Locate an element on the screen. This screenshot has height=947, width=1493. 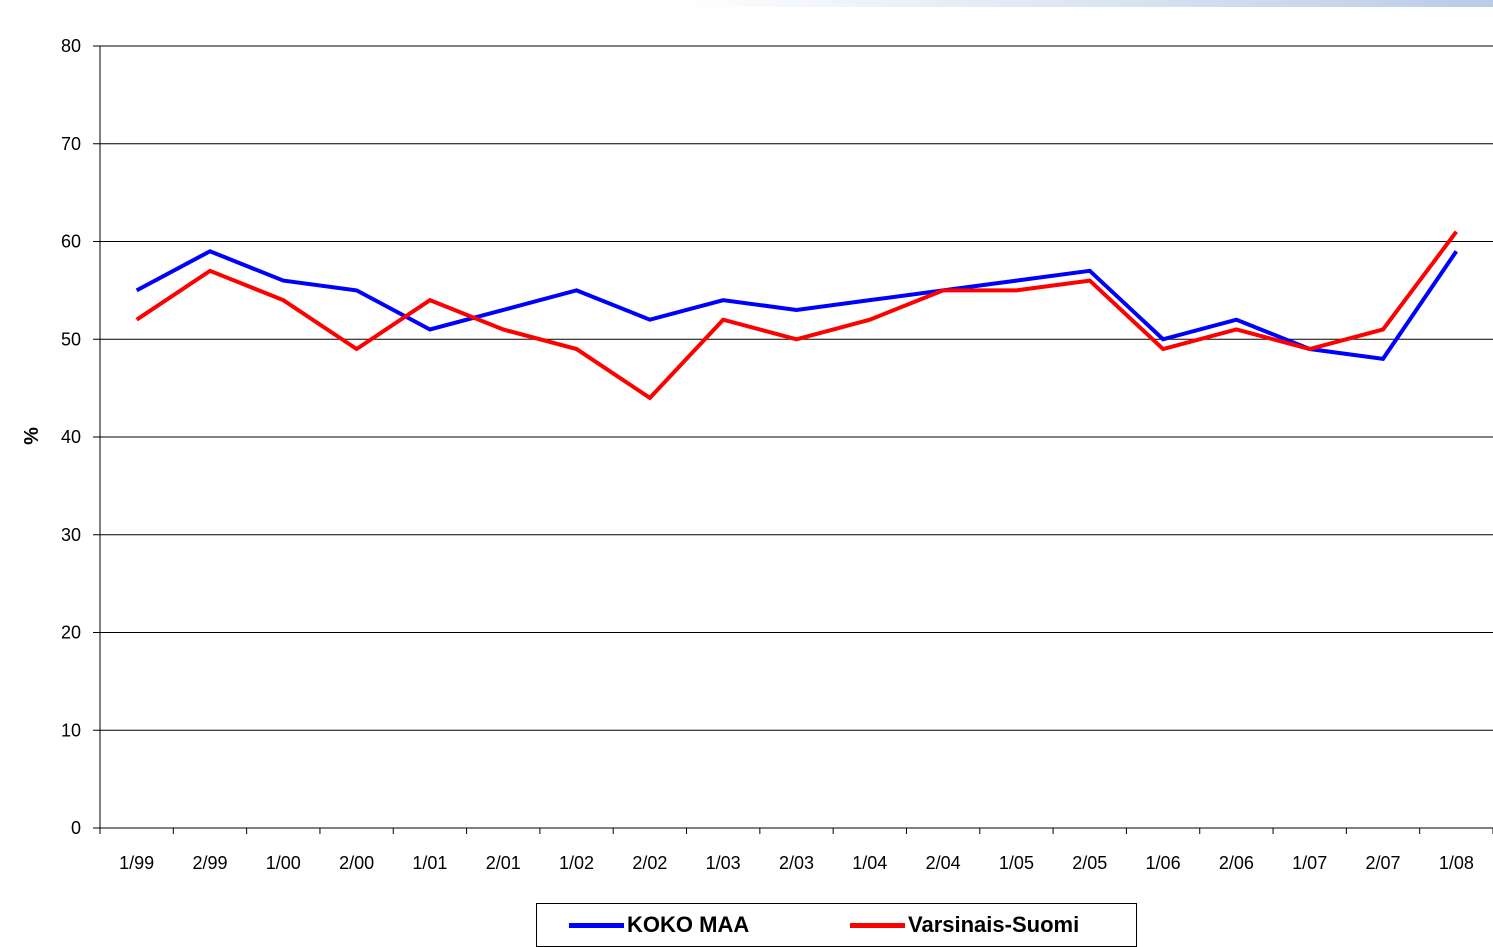
x-tick-label-1-05: 1/05 is located at coordinates (1016, 863).